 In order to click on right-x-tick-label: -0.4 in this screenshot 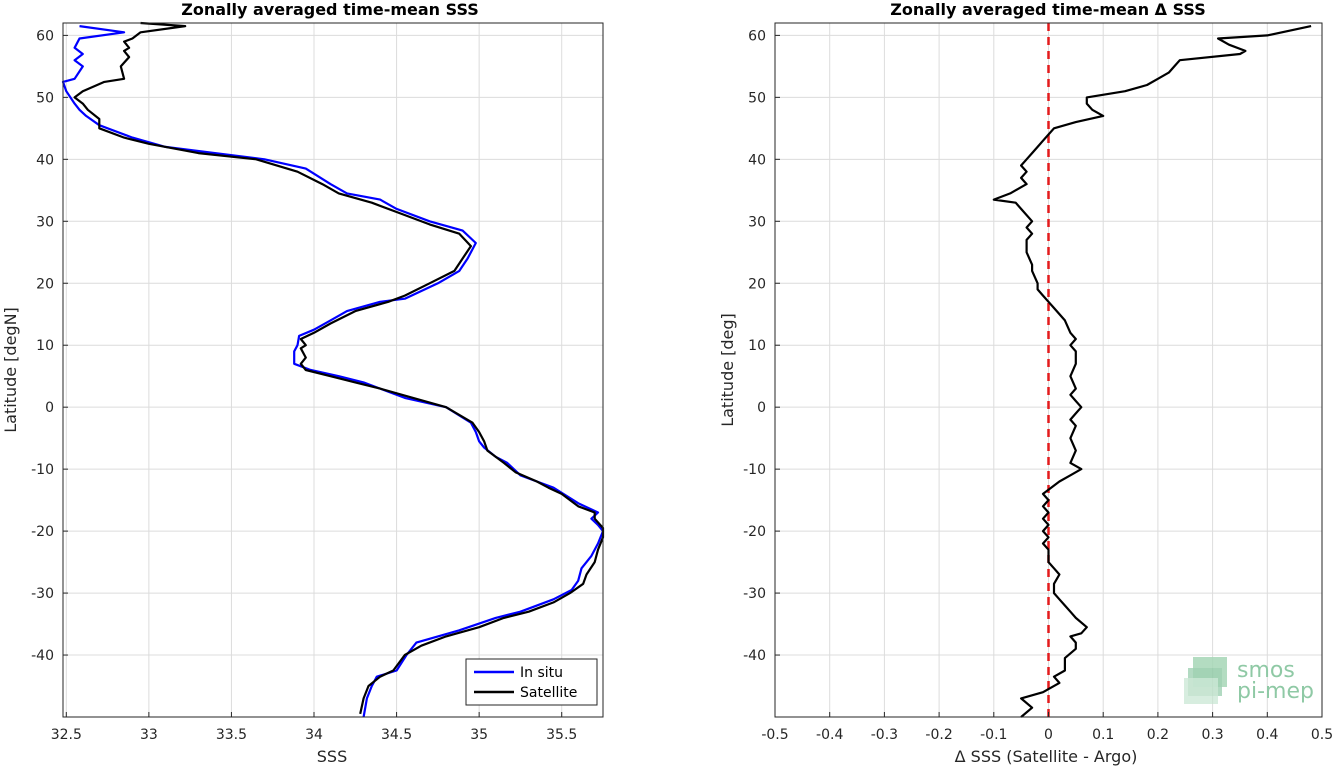, I will do `click(829, 735)`.